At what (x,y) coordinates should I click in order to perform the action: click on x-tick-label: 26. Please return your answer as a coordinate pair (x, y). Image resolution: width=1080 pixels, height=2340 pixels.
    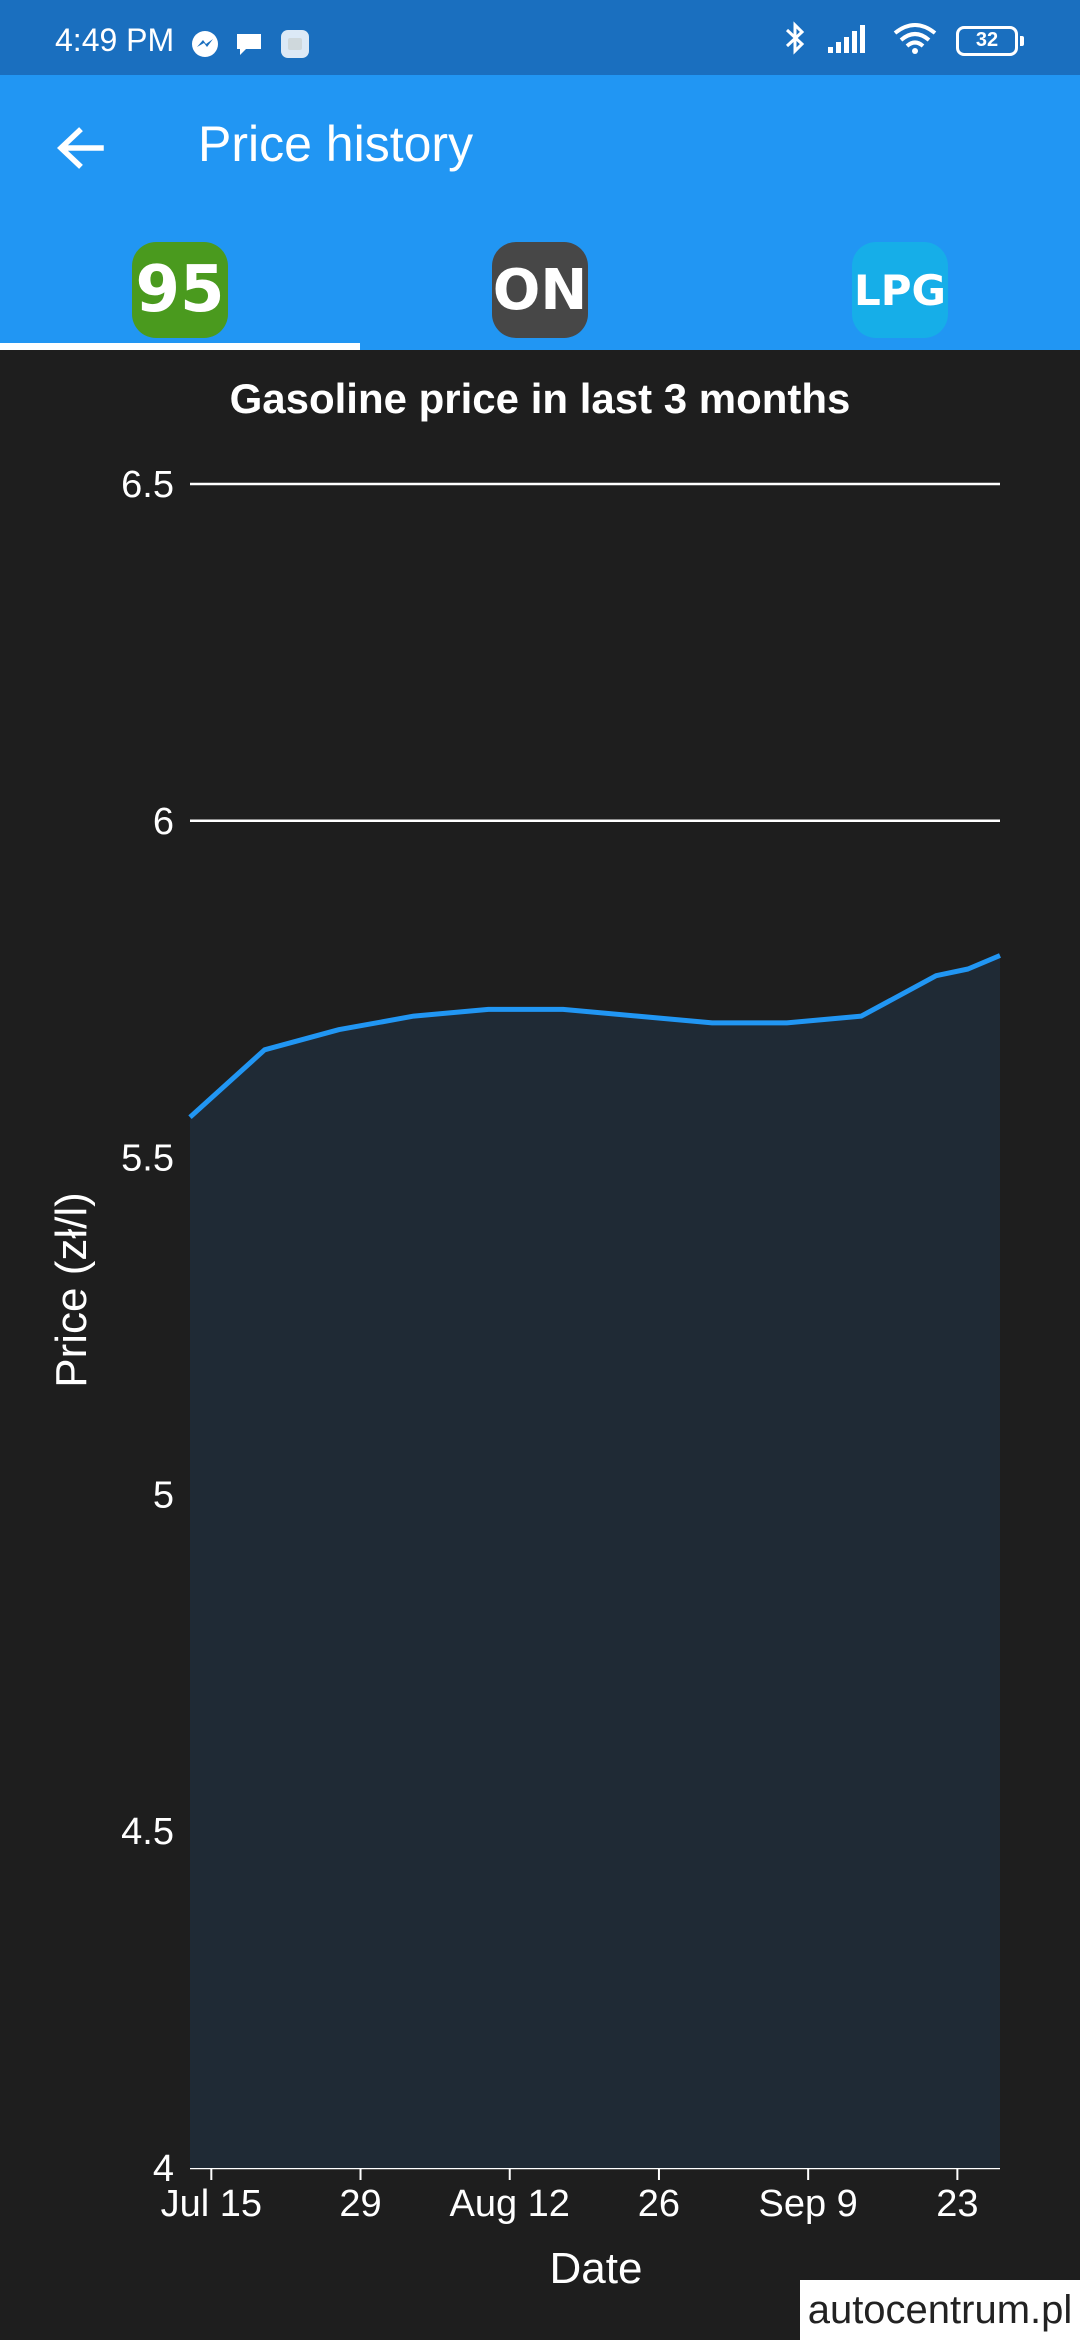
    Looking at the image, I should click on (659, 2204).